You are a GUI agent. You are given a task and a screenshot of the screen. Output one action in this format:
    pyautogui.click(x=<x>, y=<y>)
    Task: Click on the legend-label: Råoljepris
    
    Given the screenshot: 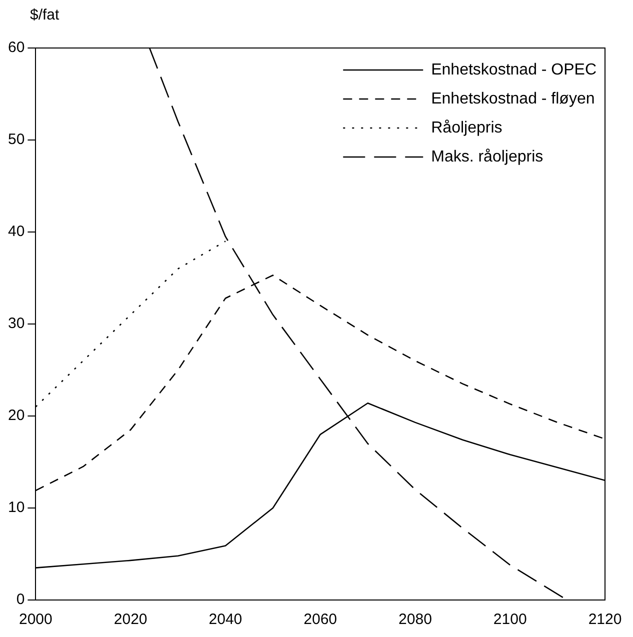 What is the action you would take?
    pyautogui.click(x=466, y=127)
    